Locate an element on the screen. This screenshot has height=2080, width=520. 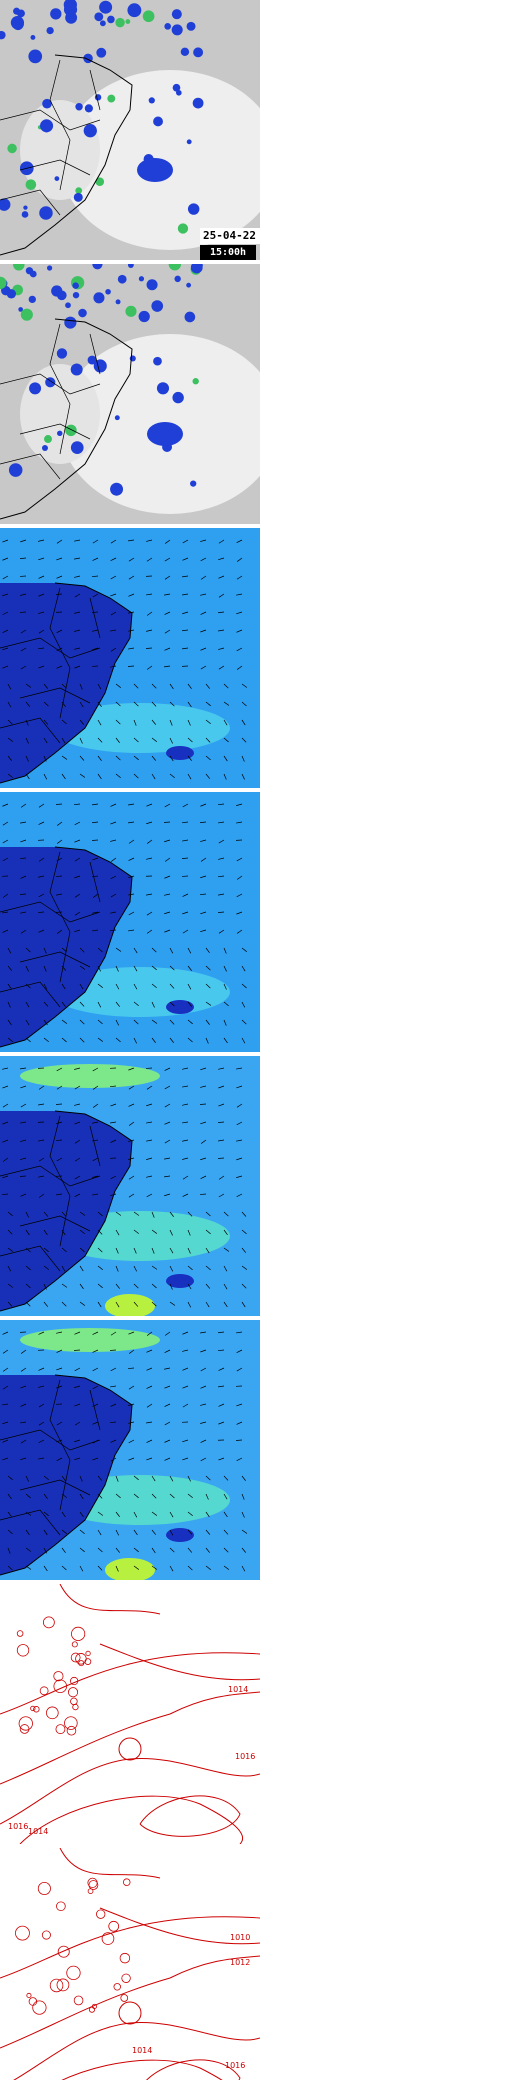
wind-arrow is located at coordinates (23, 612).